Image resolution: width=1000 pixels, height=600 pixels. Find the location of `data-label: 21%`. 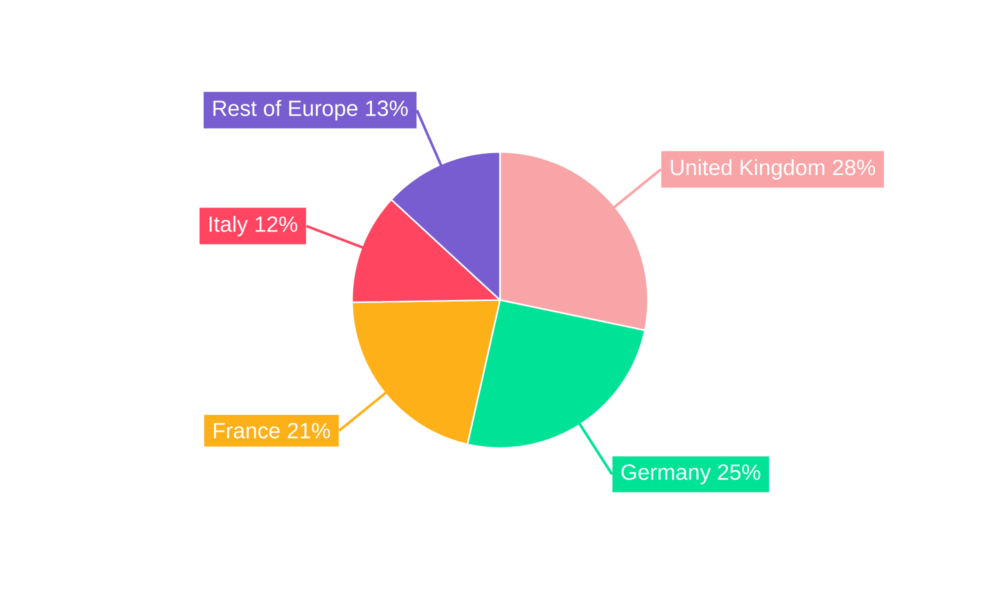

data-label: 21% is located at coordinates (309, 430).